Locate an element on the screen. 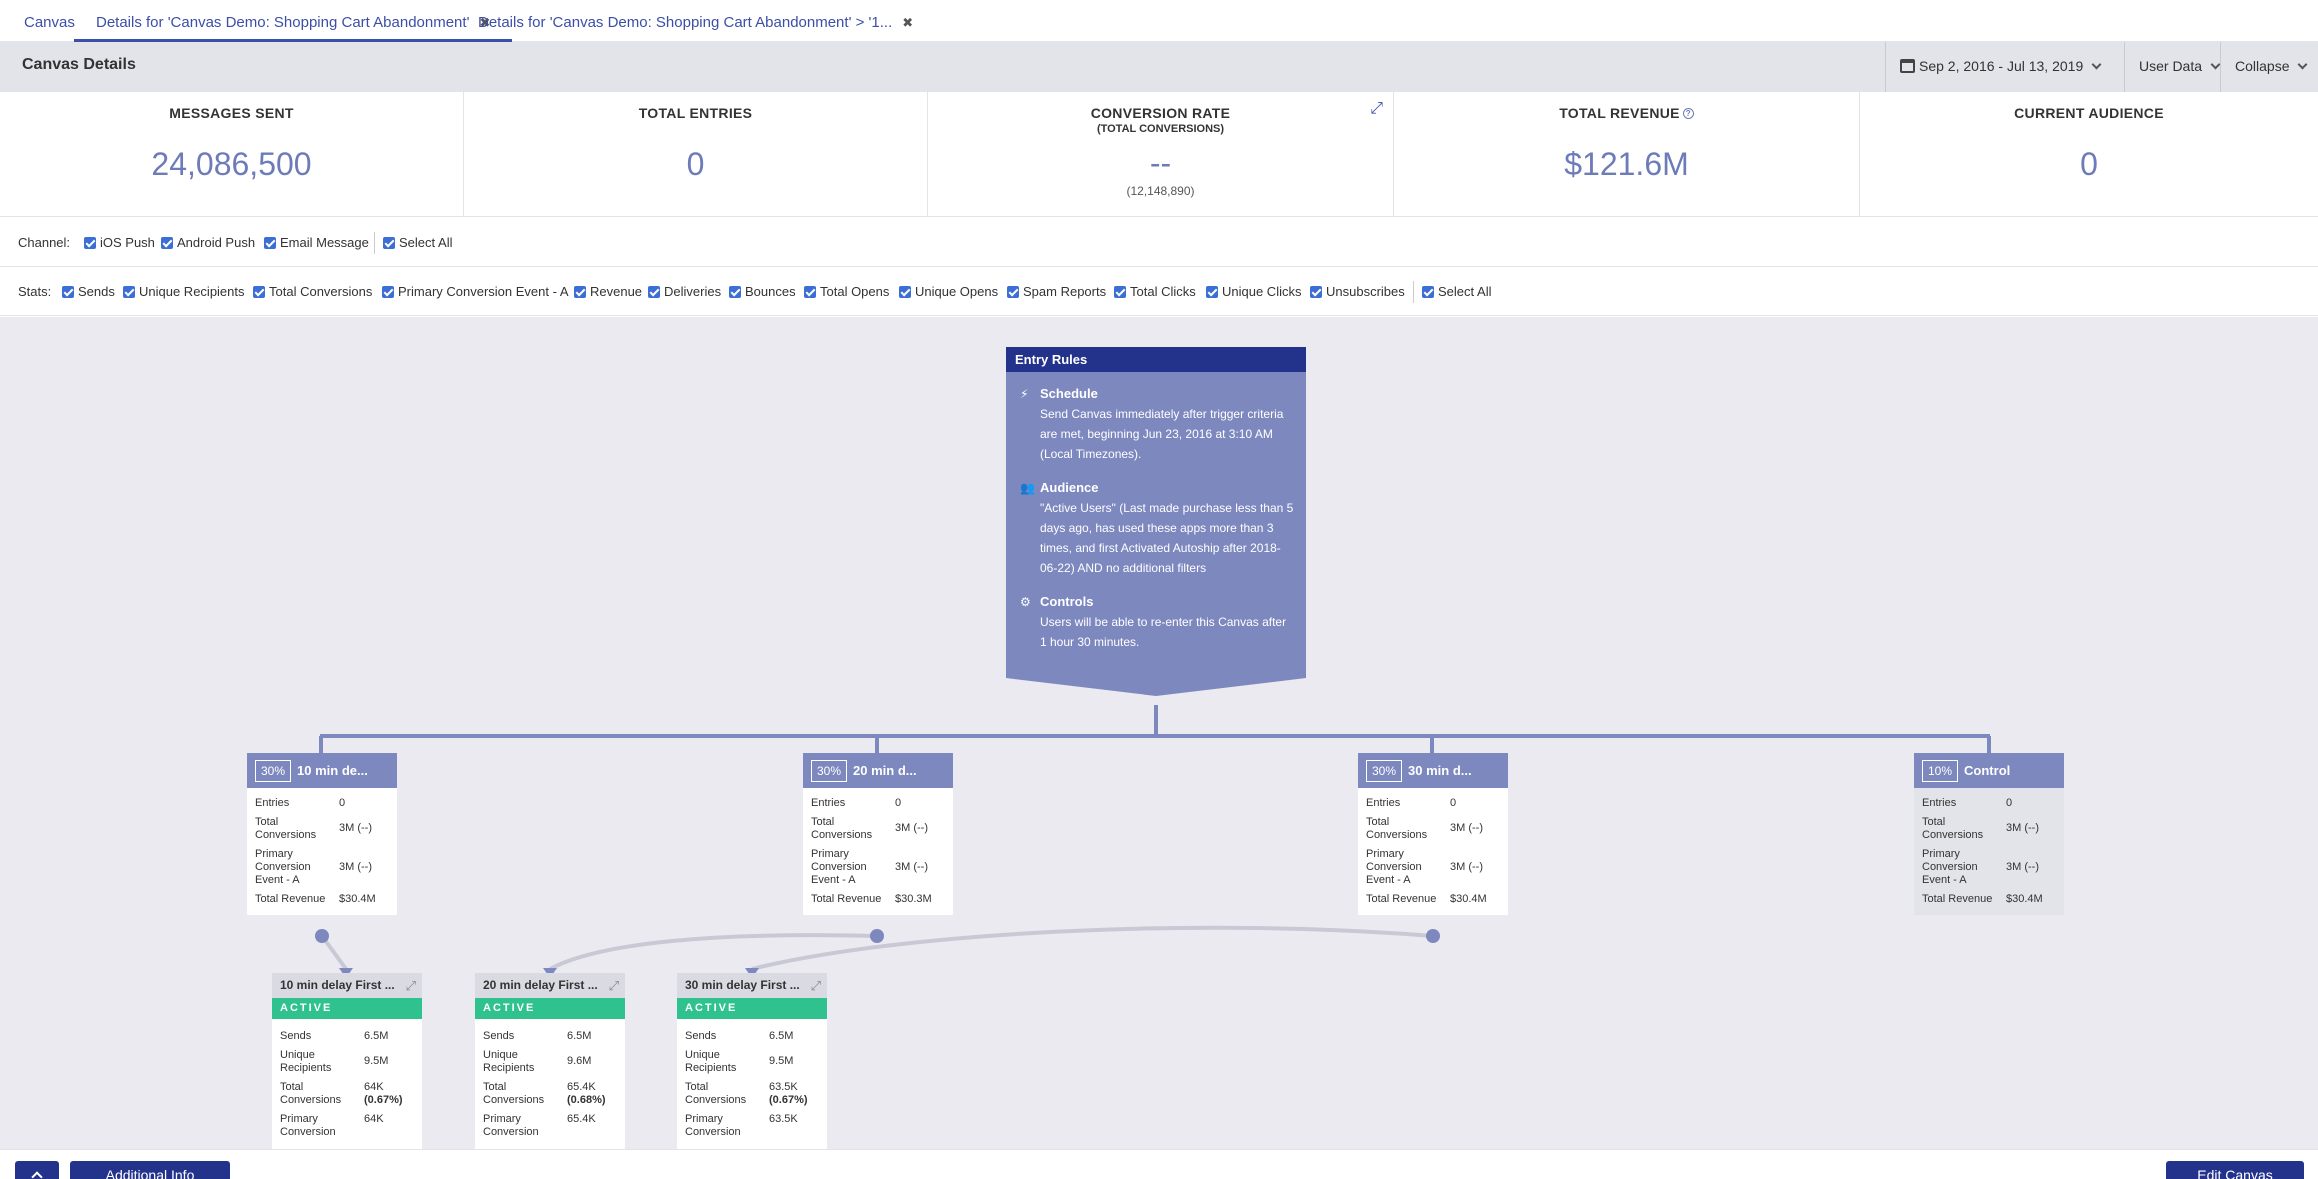 Image resolution: width=2318 pixels, height=1179 pixels. checkbox-ios-push: iOS Push is located at coordinates (119, 242).